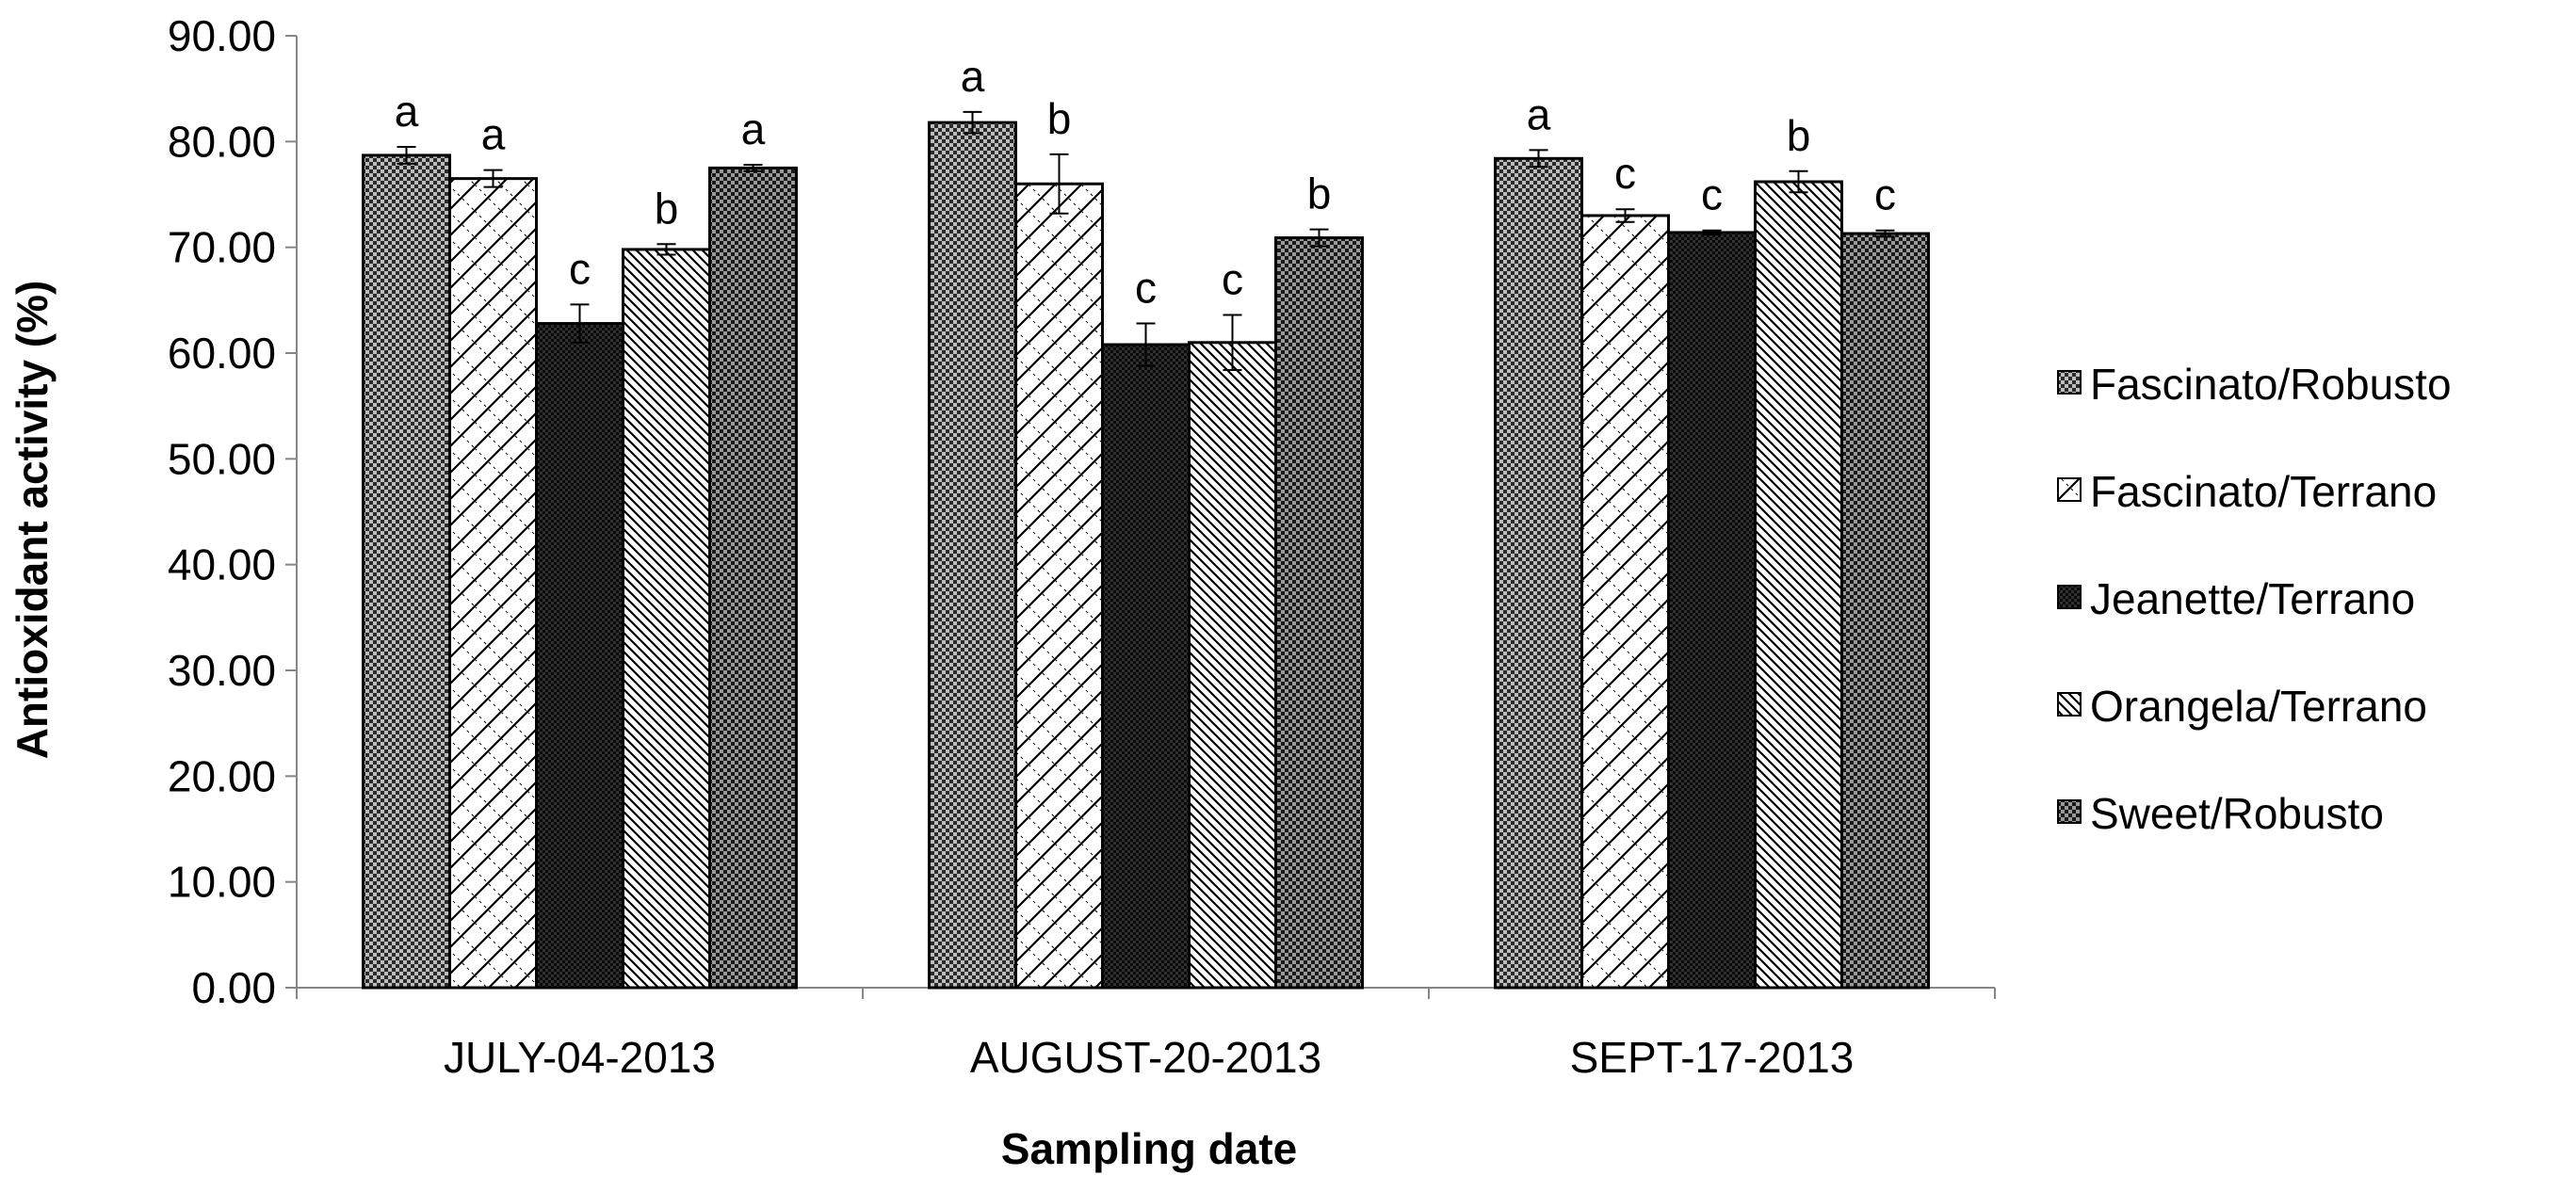 This screenshot has height=1192, width=2576. Describe the element at coordinates (222, 353) in the screenshot. I see `y-tick-label: 60.00` at that location.